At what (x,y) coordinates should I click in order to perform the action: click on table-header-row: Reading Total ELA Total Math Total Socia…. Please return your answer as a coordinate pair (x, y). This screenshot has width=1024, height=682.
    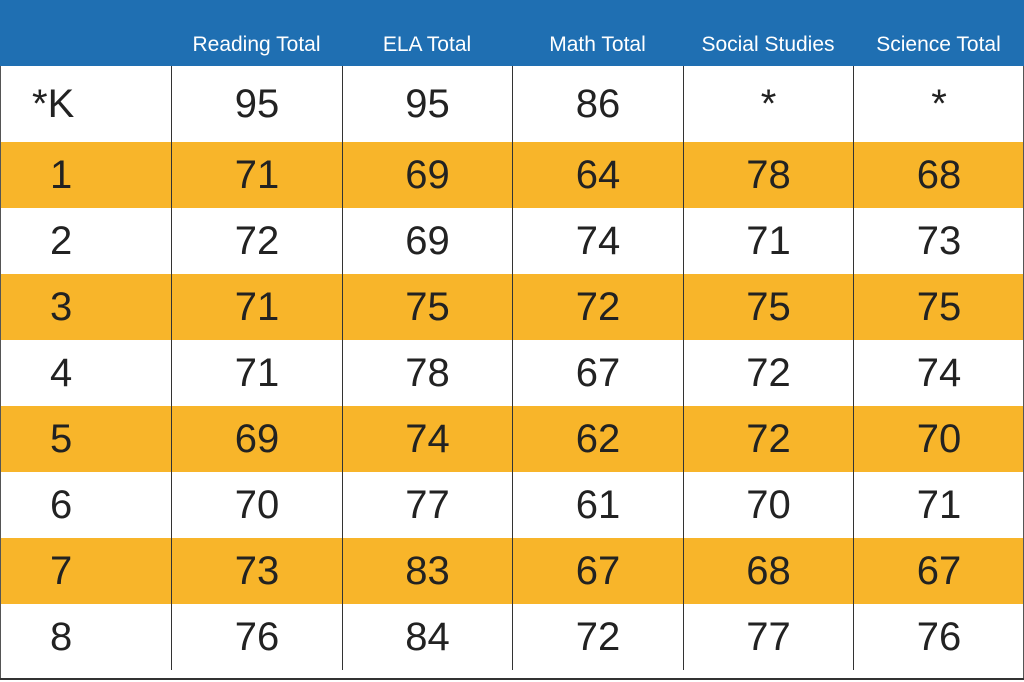
    Looking at the image, I should click on (512, 33).